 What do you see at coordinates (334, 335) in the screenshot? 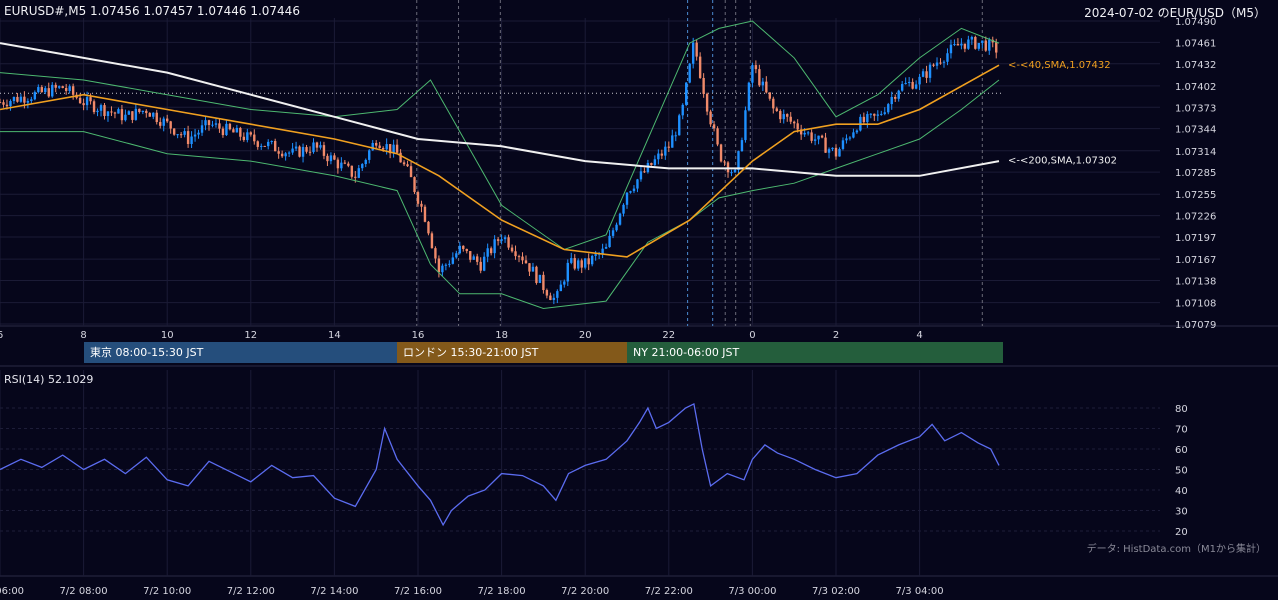
I see `hour-tick-label: 14` at bounding box center [334, 335].